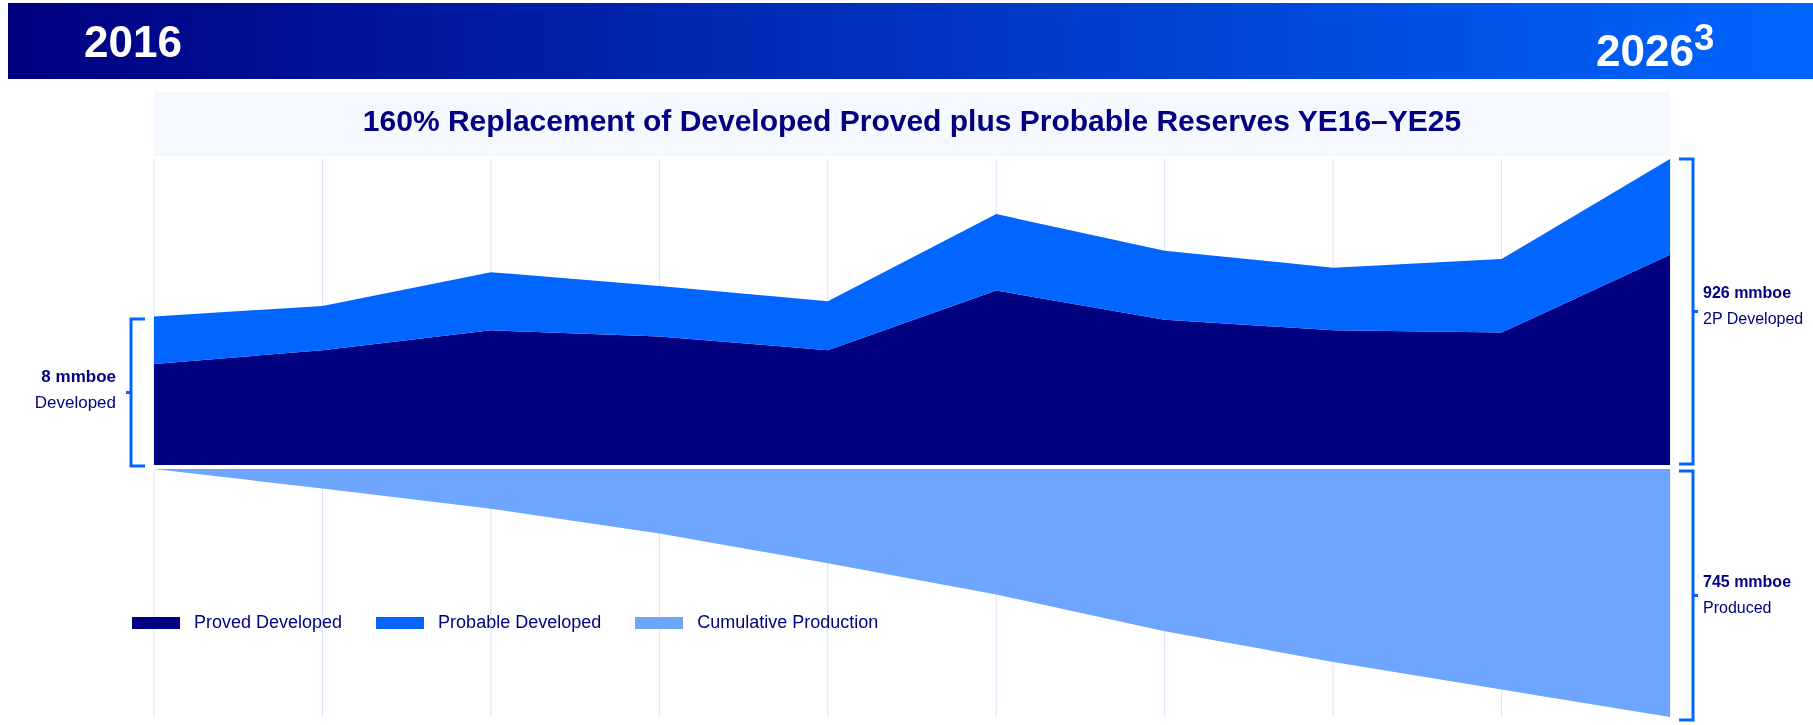 The width and height of the screenshot is (1813, 725). I want to click on annotation: 2P Developed, so click(1753, 319).